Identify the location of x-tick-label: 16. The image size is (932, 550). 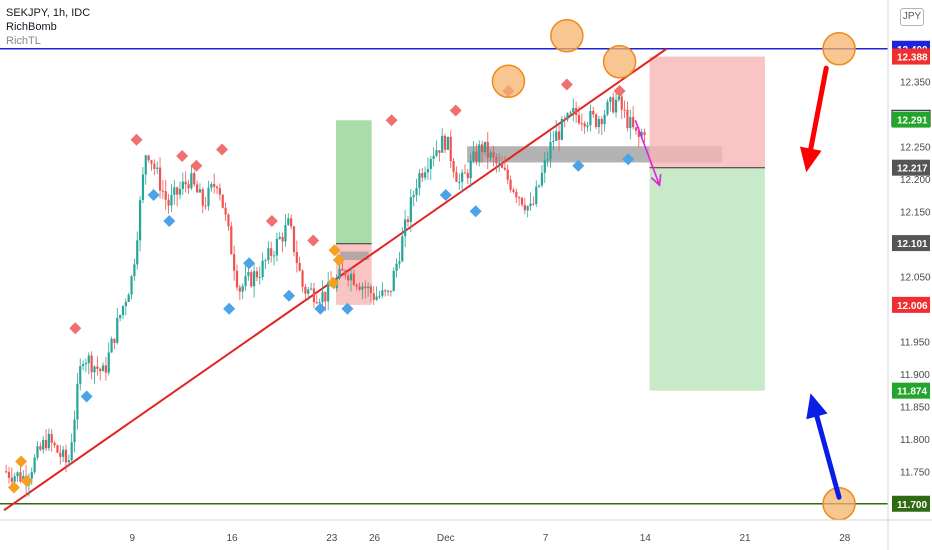
(232, 538).